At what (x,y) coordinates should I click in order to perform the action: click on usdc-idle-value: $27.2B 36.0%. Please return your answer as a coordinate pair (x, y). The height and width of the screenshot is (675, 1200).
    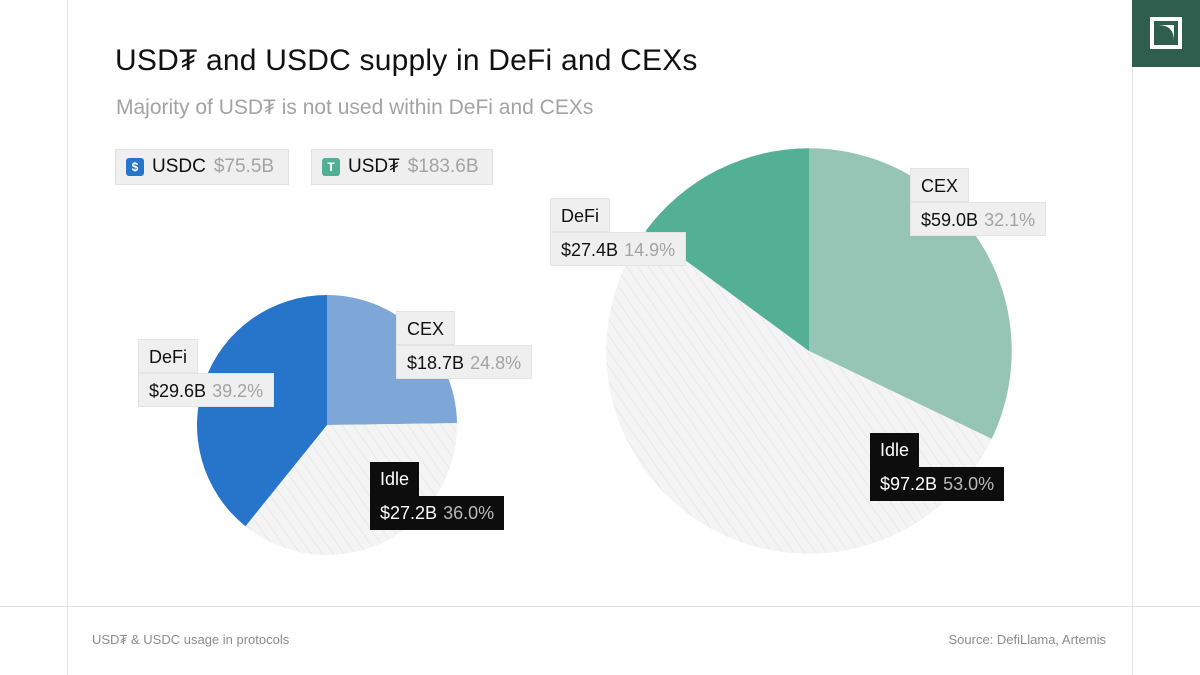
    Looking at the image, I should click on (437, 513).